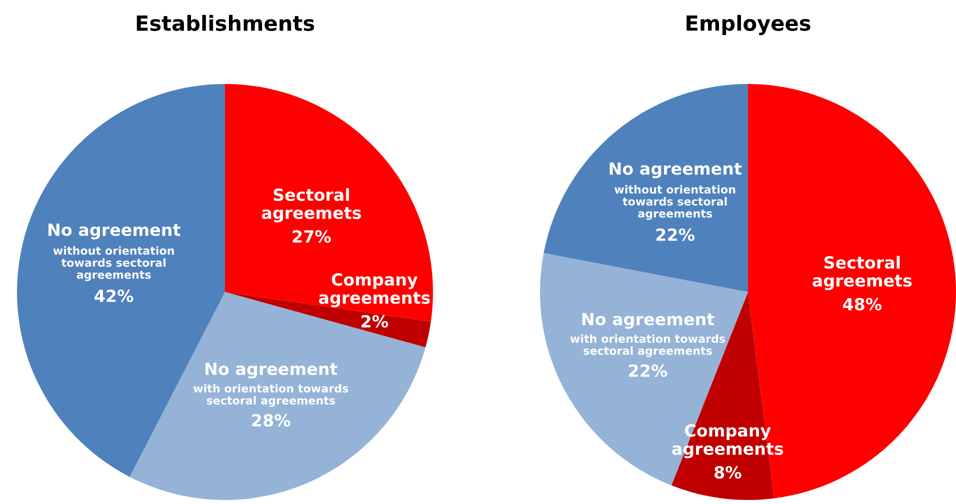 This screenshot has width=956, height=504. What do you see at coordinates (271, 420) in the screenshot?
I see `data-label: 28%` at bounding box center [271, 420].